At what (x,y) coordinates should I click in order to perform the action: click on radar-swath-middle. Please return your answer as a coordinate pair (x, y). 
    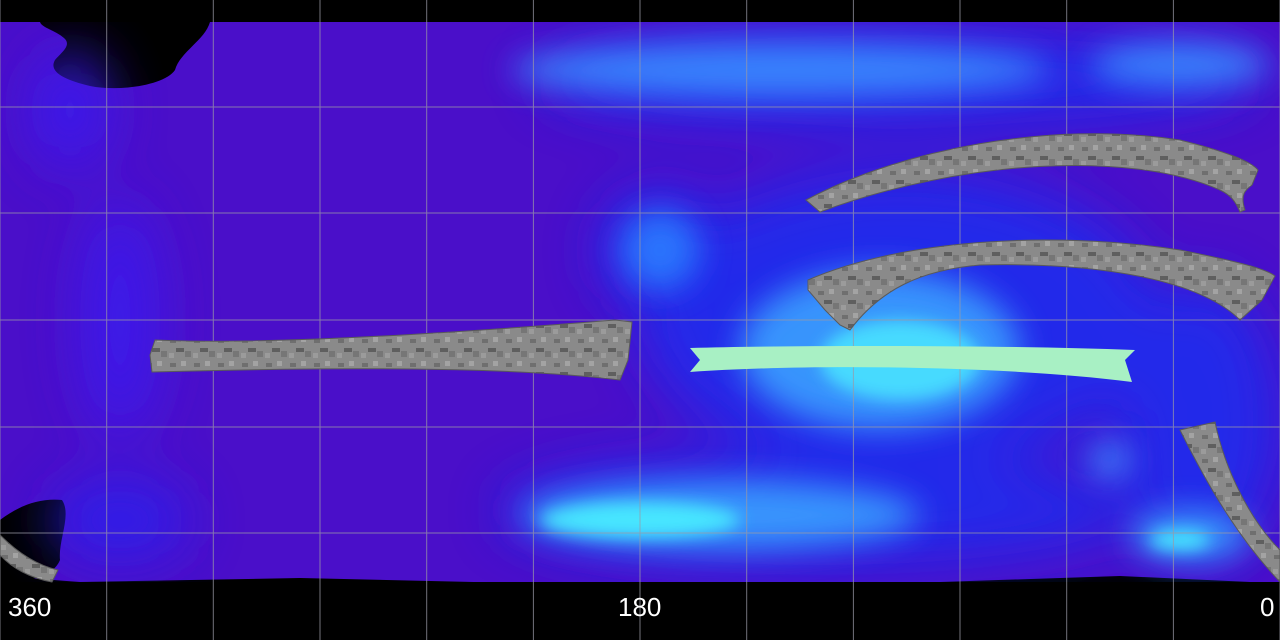
    Looking at the image, I should click on (1041, 285).